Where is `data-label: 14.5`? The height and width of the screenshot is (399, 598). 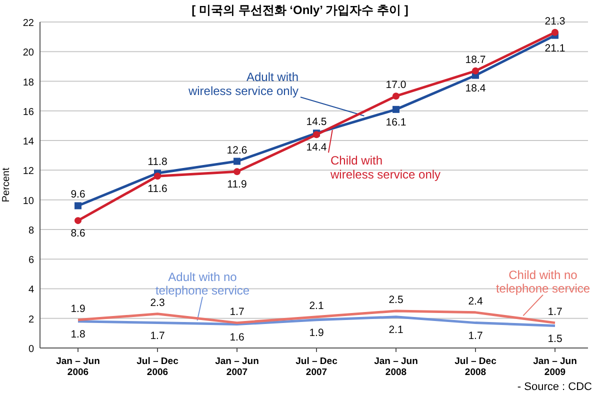
data-label: 14.5 is located at coordinates (316, 122).